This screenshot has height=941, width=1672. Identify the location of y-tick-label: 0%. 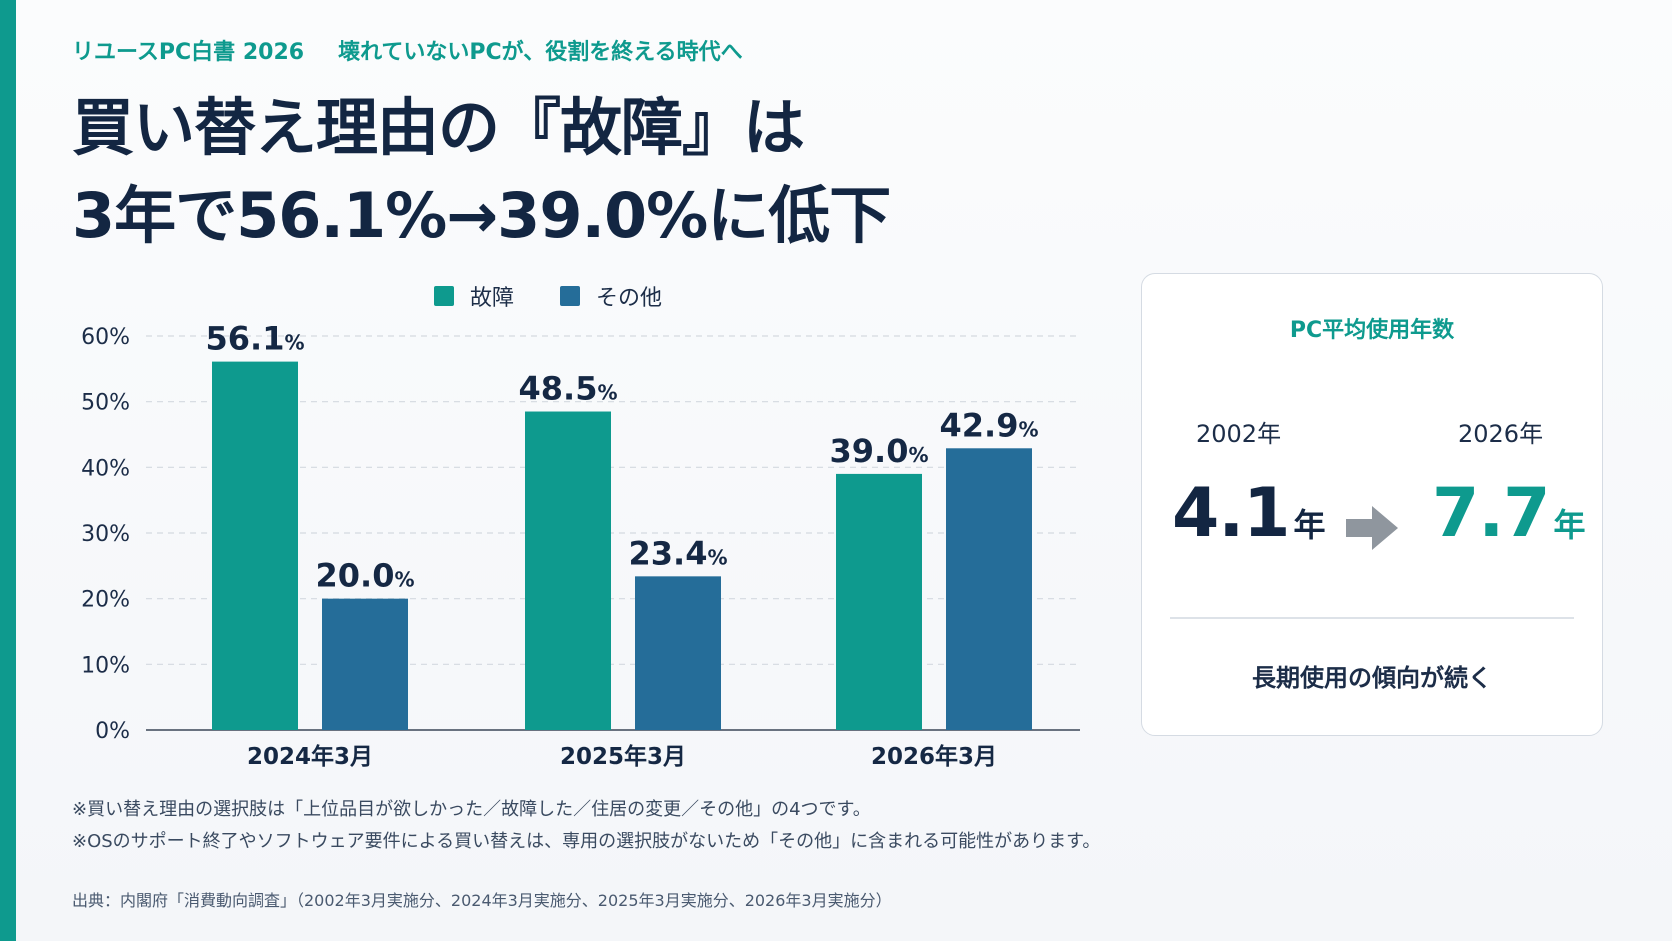
(112, 731).